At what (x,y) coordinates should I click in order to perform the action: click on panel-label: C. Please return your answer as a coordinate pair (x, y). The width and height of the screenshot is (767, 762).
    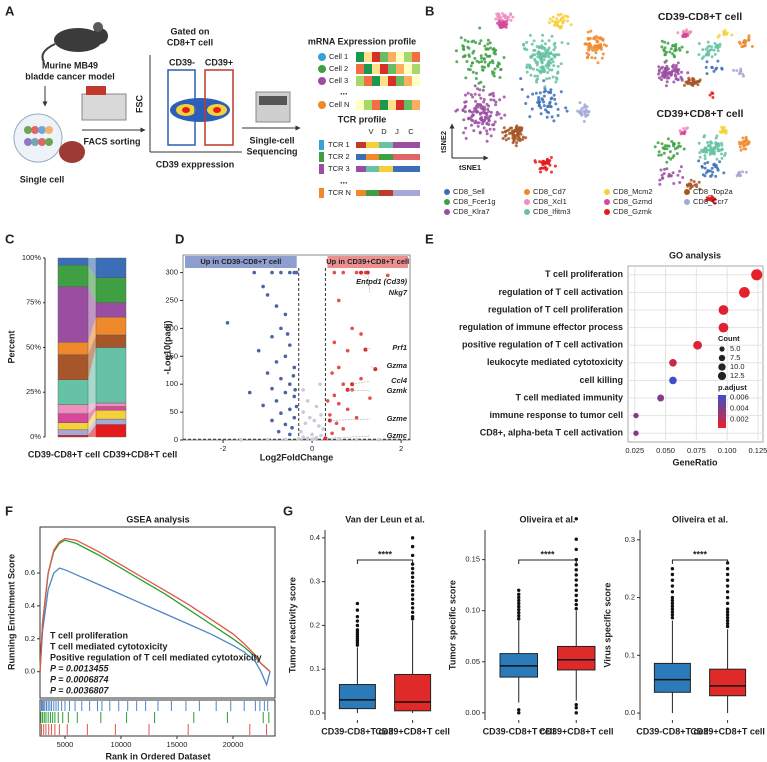
    Looking at the image, I should click on (10, 238).